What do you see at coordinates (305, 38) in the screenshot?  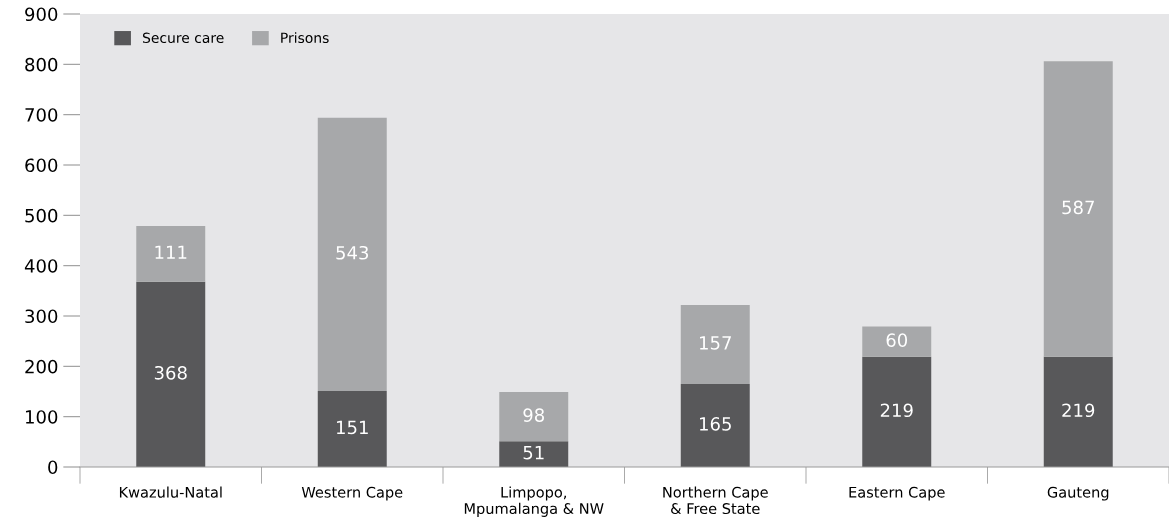 I see `legend-label: Prisons` at bounding box center [305, 38].